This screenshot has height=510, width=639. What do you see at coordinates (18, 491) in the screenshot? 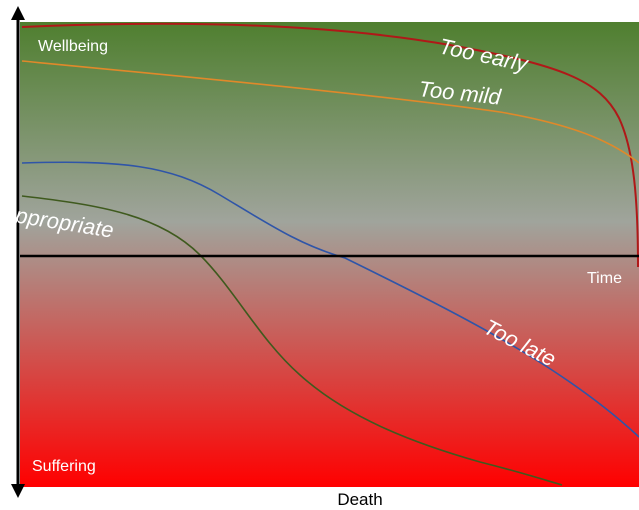
I see `axis-arrow-down-icon` at bounding box center [18, 491].